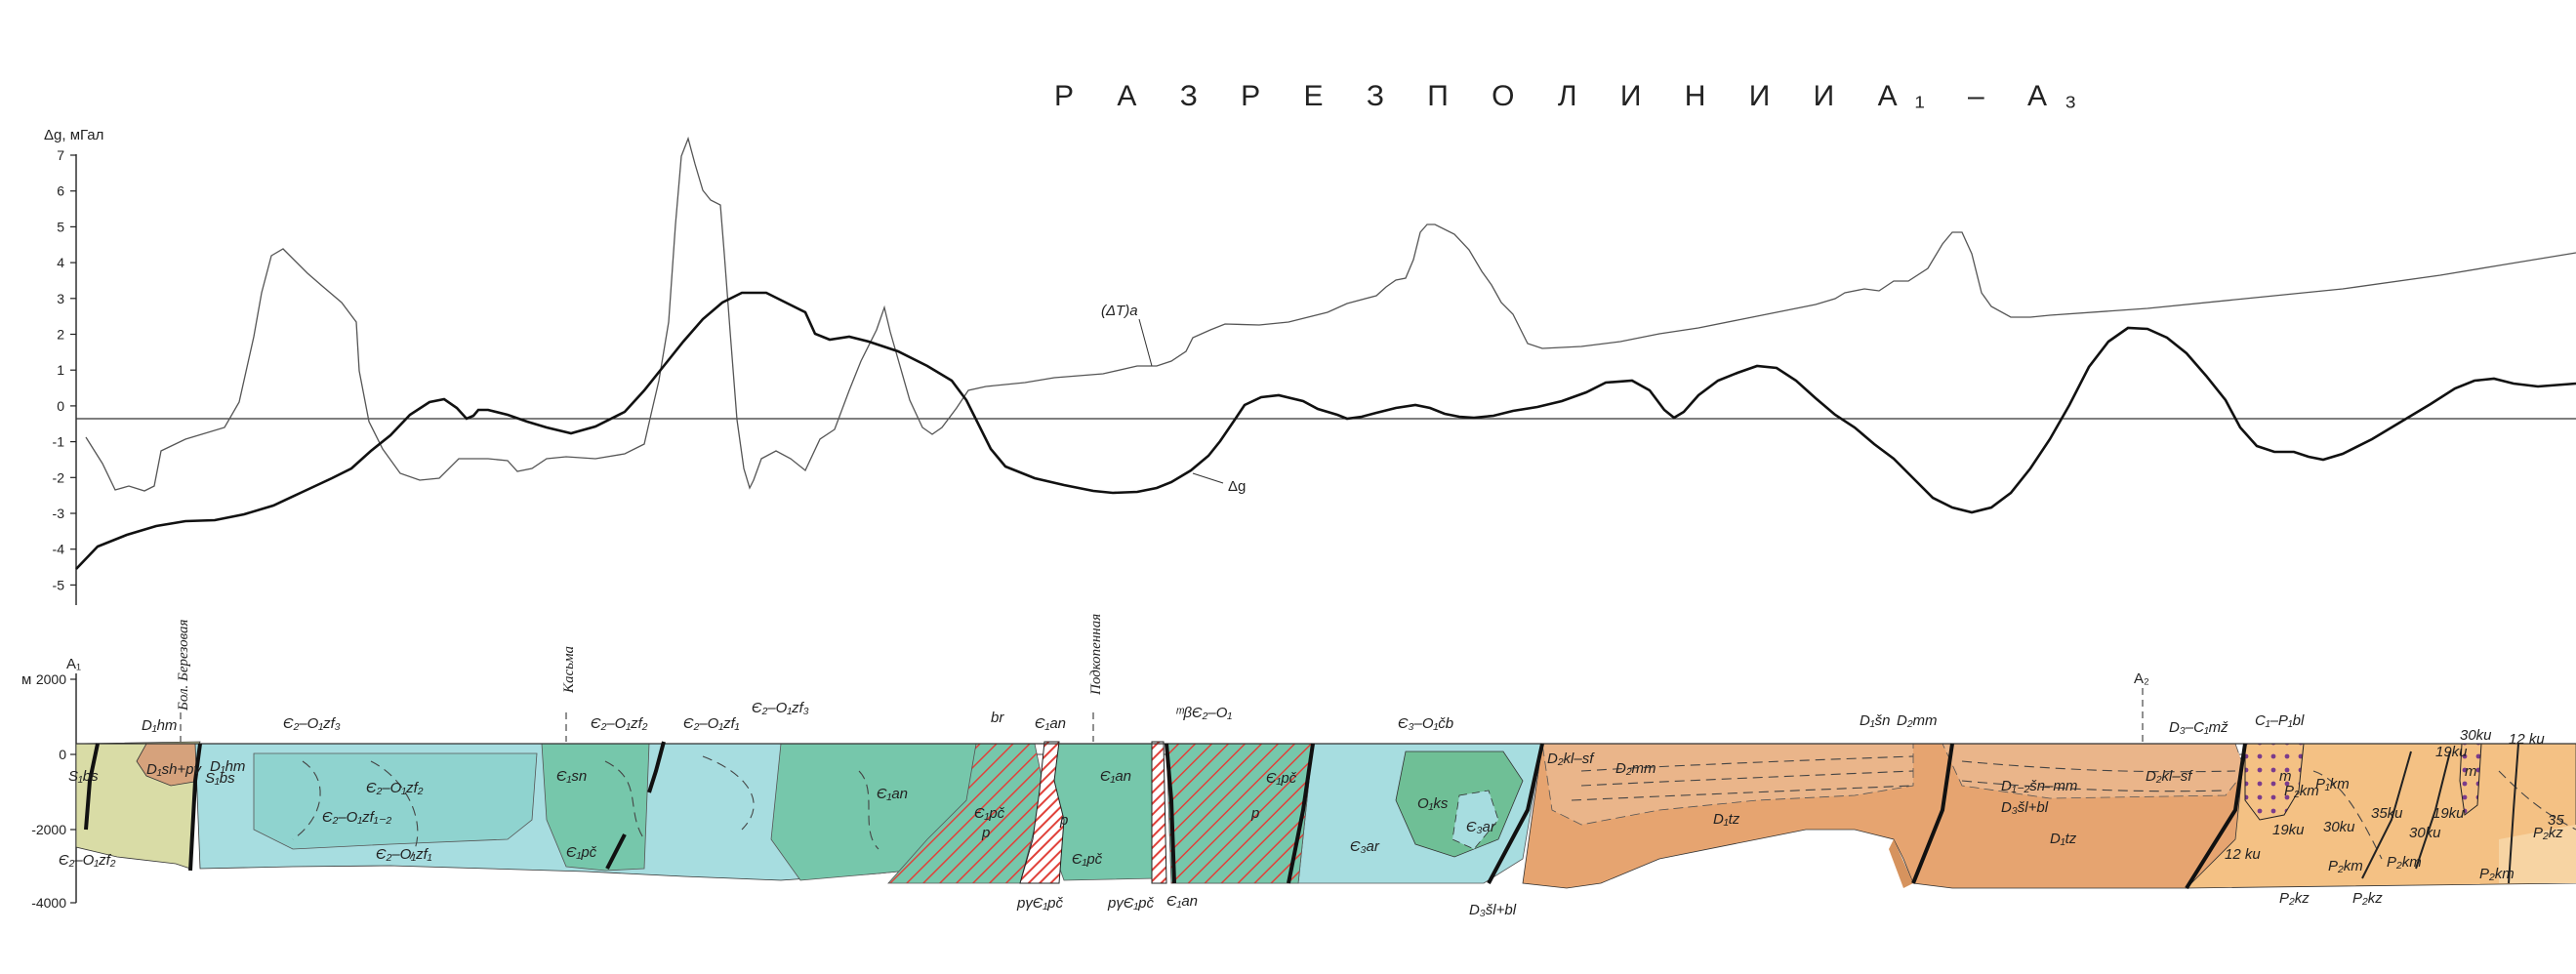  What do you see at coordinates (59, 549) in the screenshot?
I see `gravity-tick-label: -4` at bounding box center [59, 549].